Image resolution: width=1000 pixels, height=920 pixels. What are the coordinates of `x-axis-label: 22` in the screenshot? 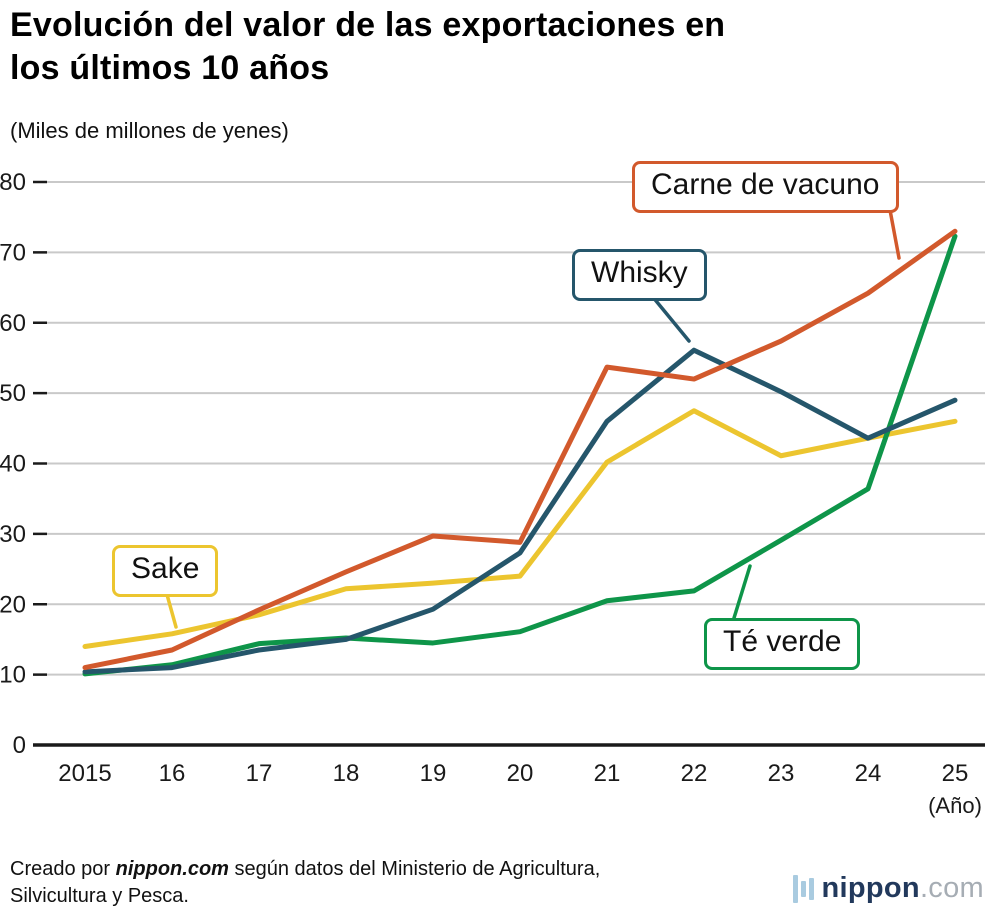 It's located at (694, 773).